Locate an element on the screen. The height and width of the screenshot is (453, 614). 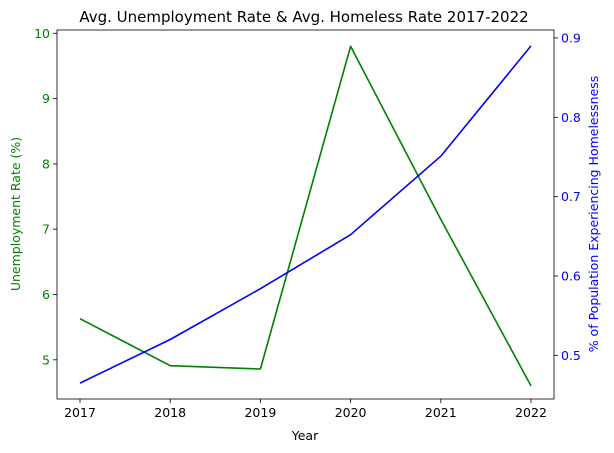
x-tick-label: 2017 is located at coordinates (80, 412).